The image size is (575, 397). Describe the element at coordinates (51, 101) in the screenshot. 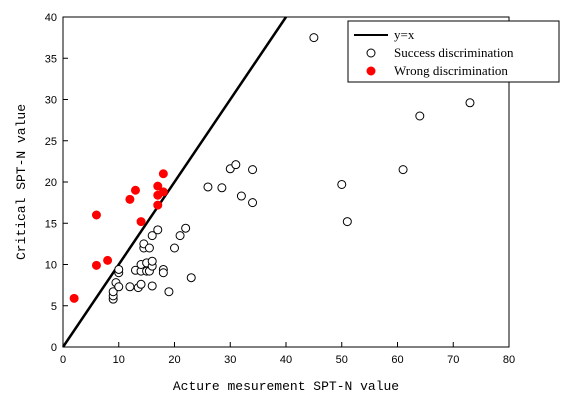

I see `y-tick-label: 30` at that location.